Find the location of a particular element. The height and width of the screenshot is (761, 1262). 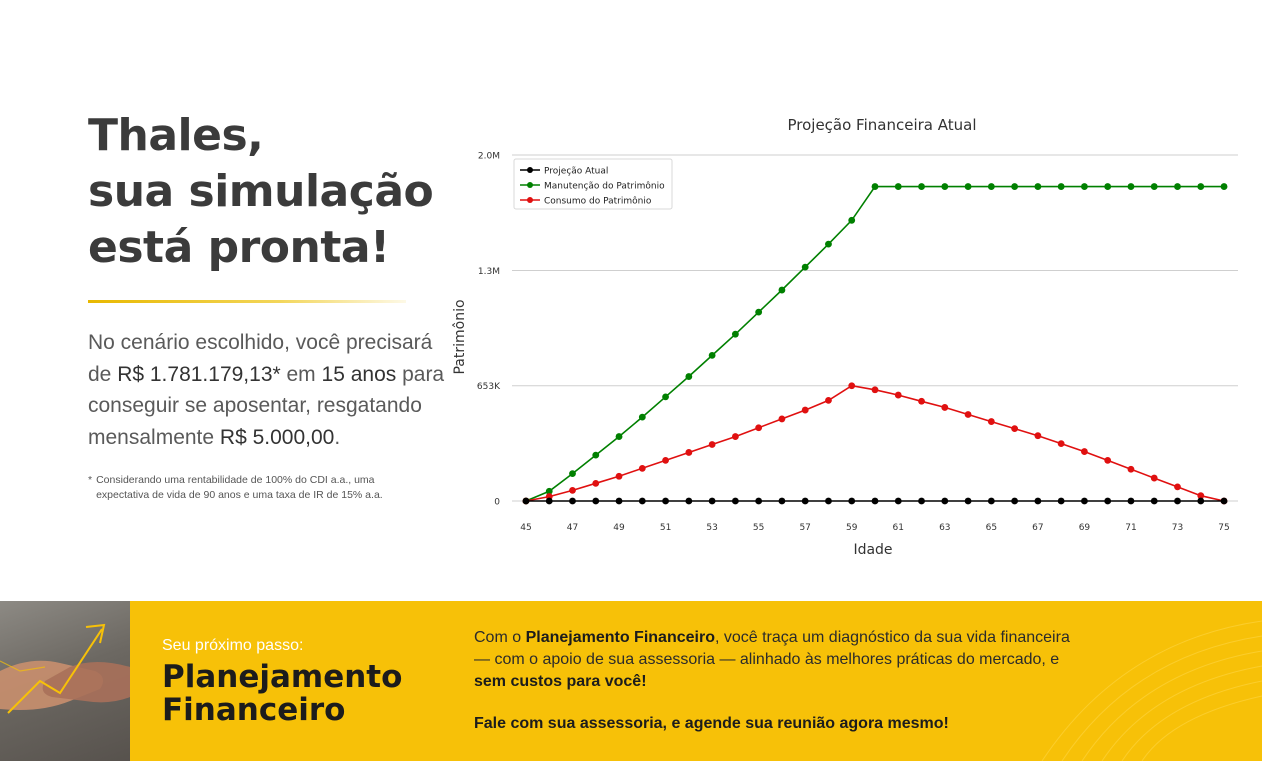

legend-entry: Projeção Atual is located at coordinates (576, 172).